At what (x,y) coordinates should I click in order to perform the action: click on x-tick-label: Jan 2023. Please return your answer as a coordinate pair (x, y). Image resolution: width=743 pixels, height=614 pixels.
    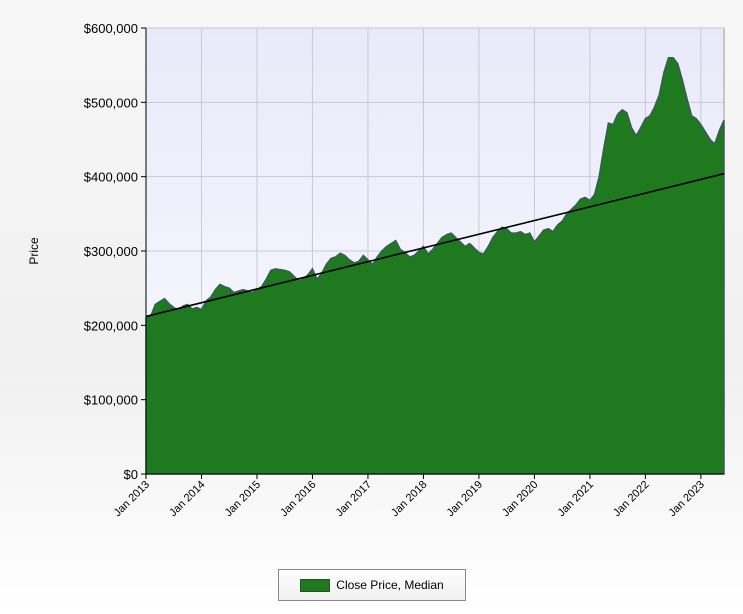
    Looking at the image, I should click on (687, 499).